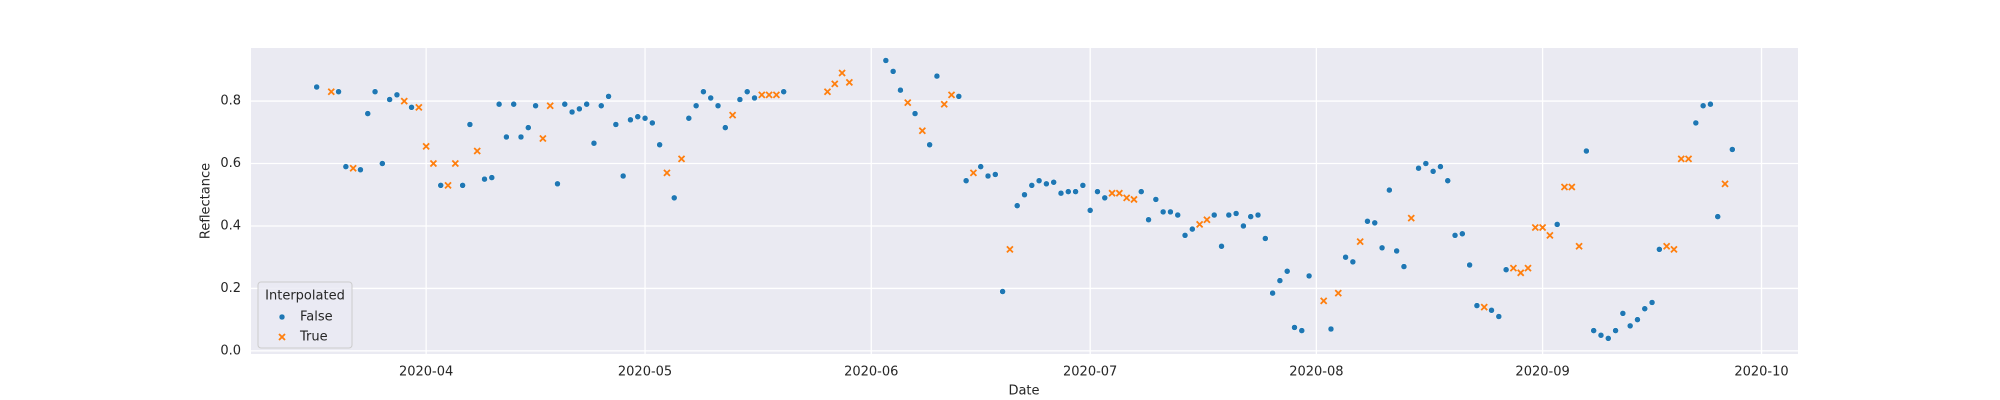  What do you see at coordinates (230, 163) in the screenshot?
I see `y-tick-label: 0.6` at bounding box center [230, 163].